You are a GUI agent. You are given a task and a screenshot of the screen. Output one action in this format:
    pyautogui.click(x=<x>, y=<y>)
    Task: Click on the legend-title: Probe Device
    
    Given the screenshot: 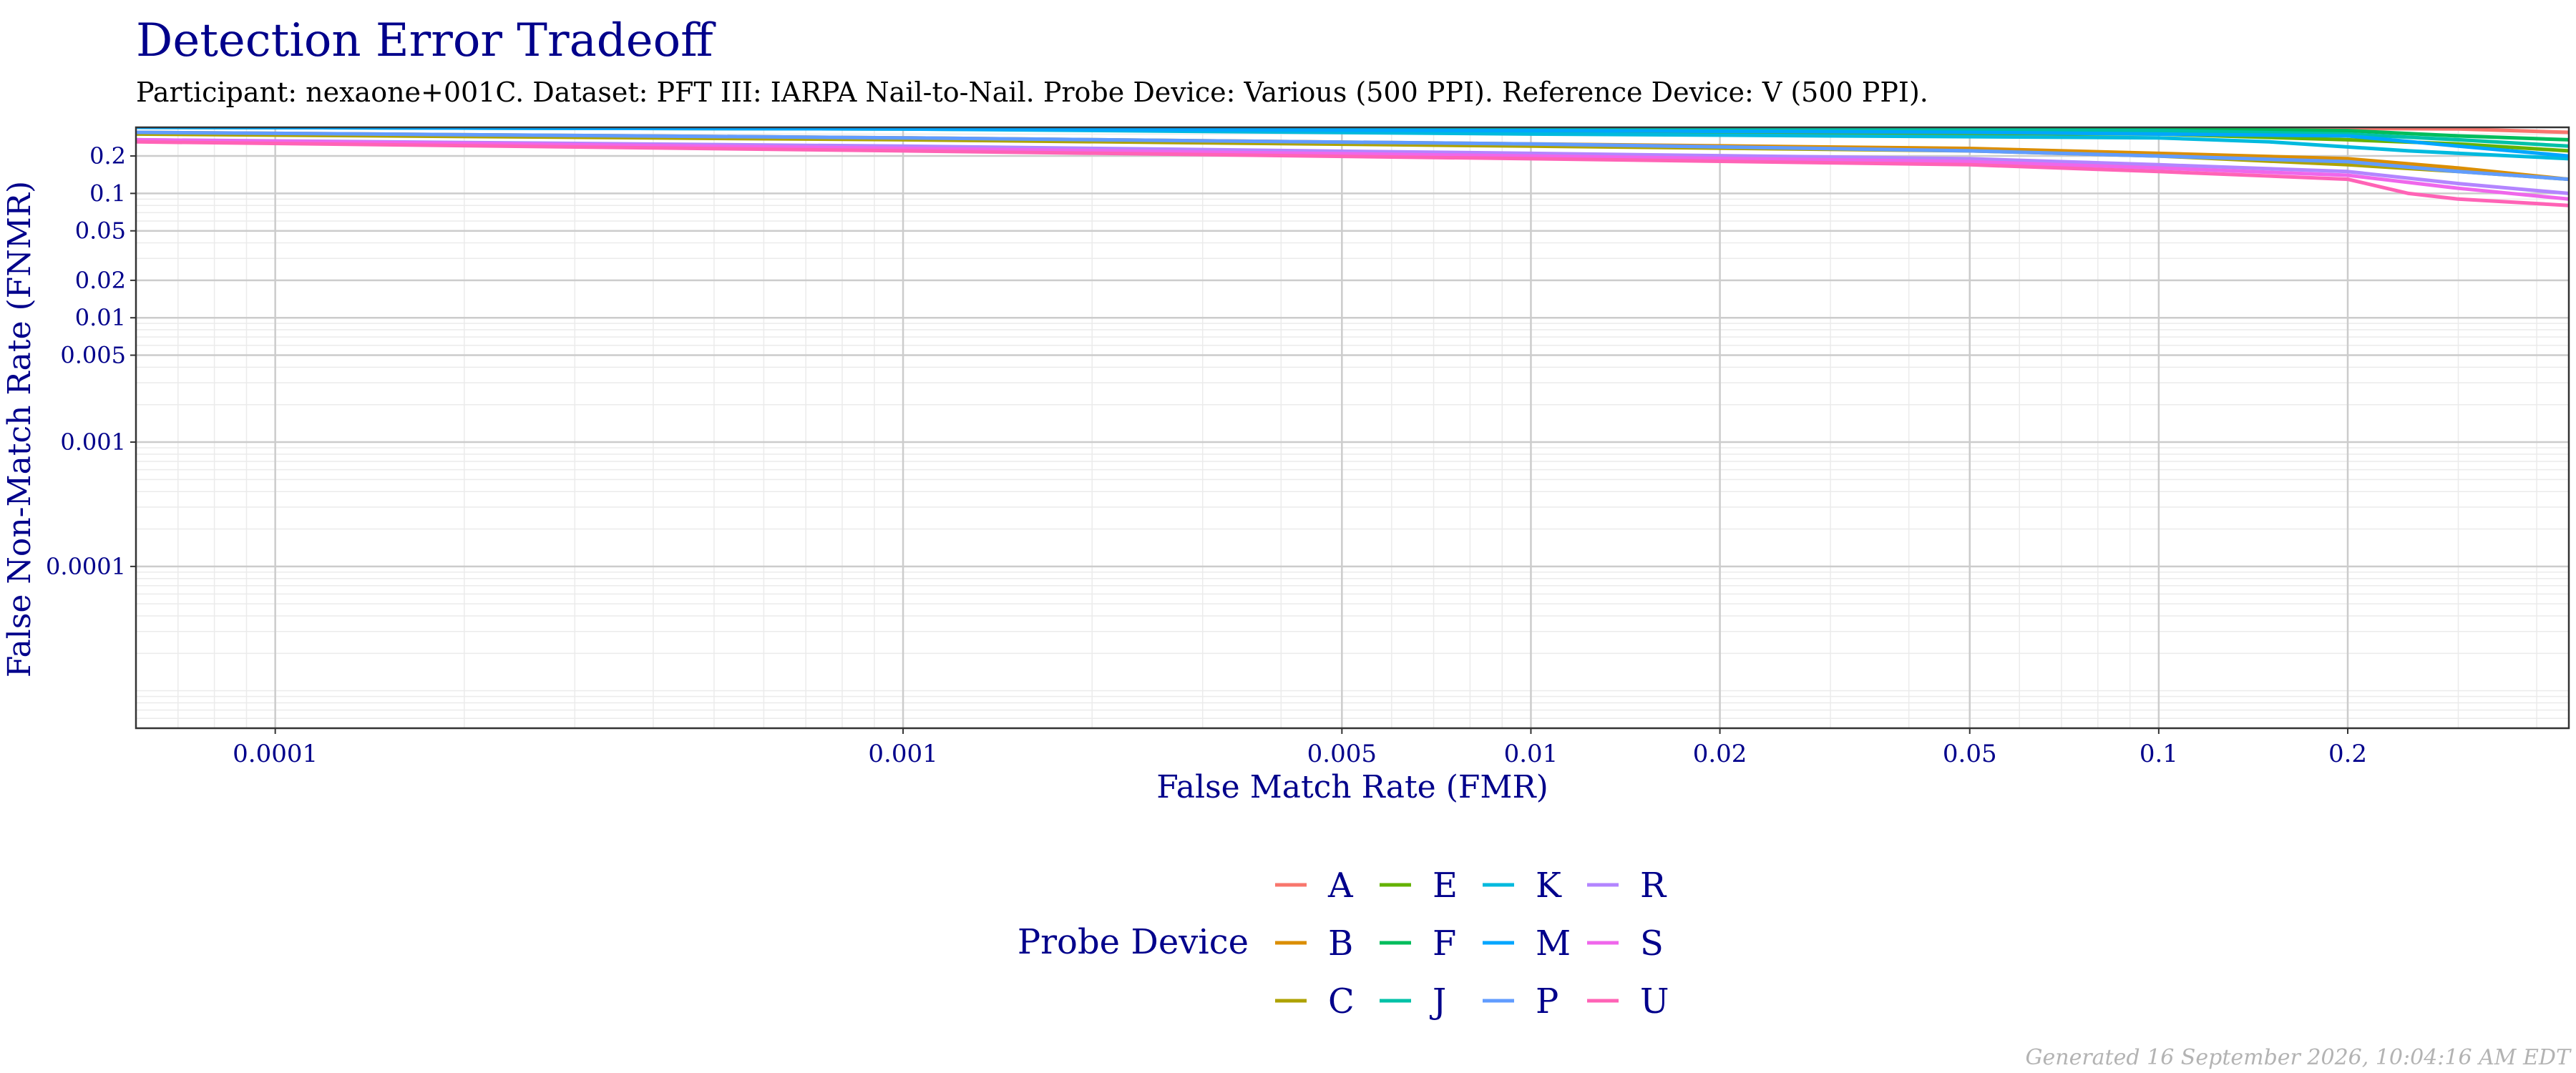 What is the action you would take?
    pyautogui.click(x=1133, y=942)
    